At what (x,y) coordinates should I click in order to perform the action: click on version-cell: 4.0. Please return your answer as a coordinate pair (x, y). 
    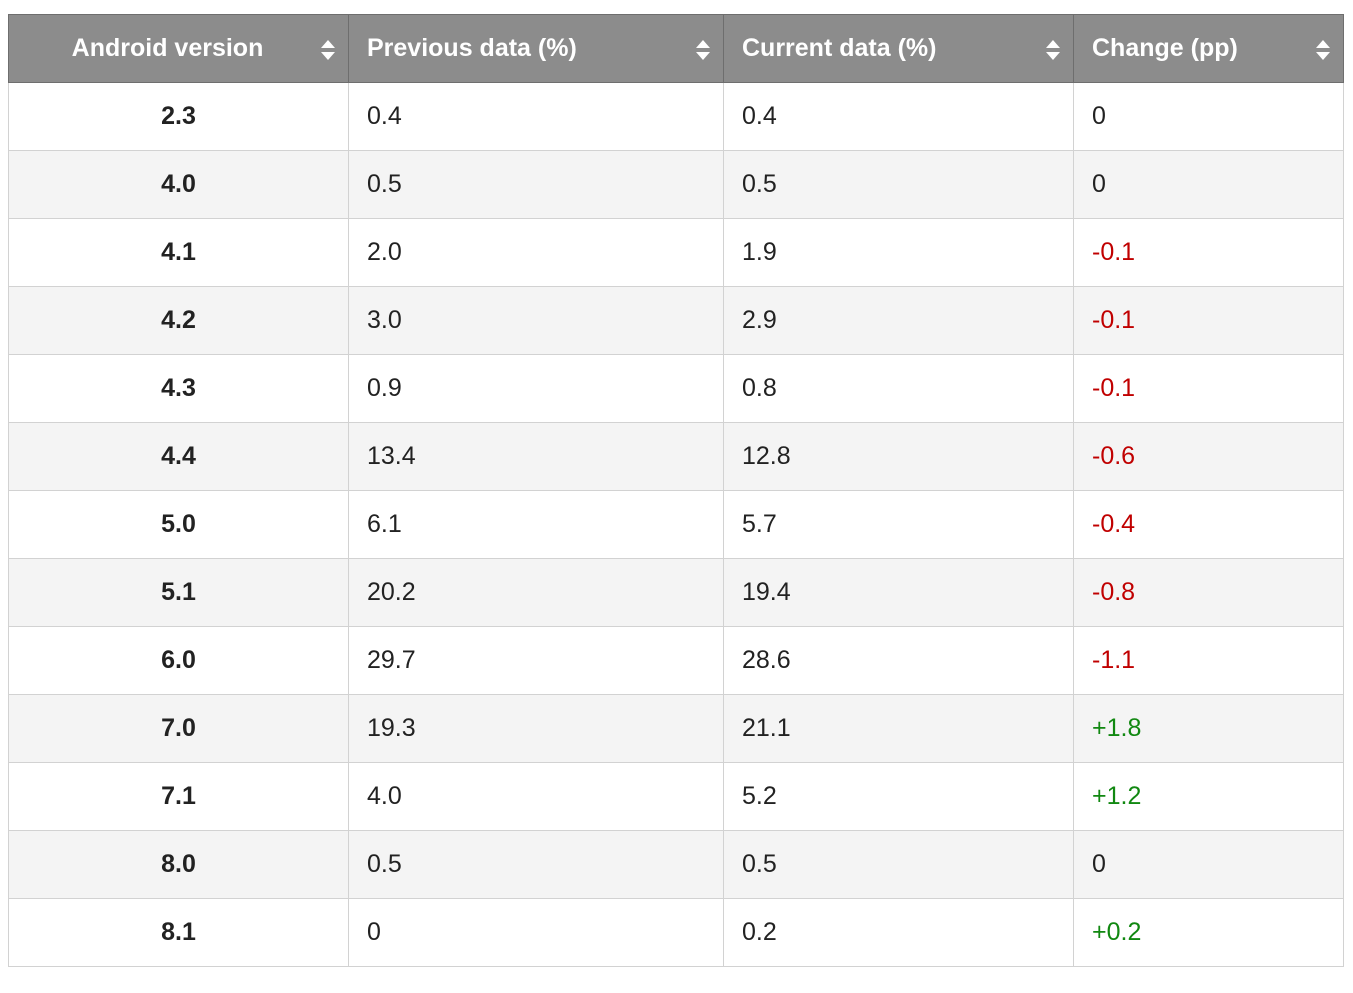
    Looking at the image, I should click on (178, 184).